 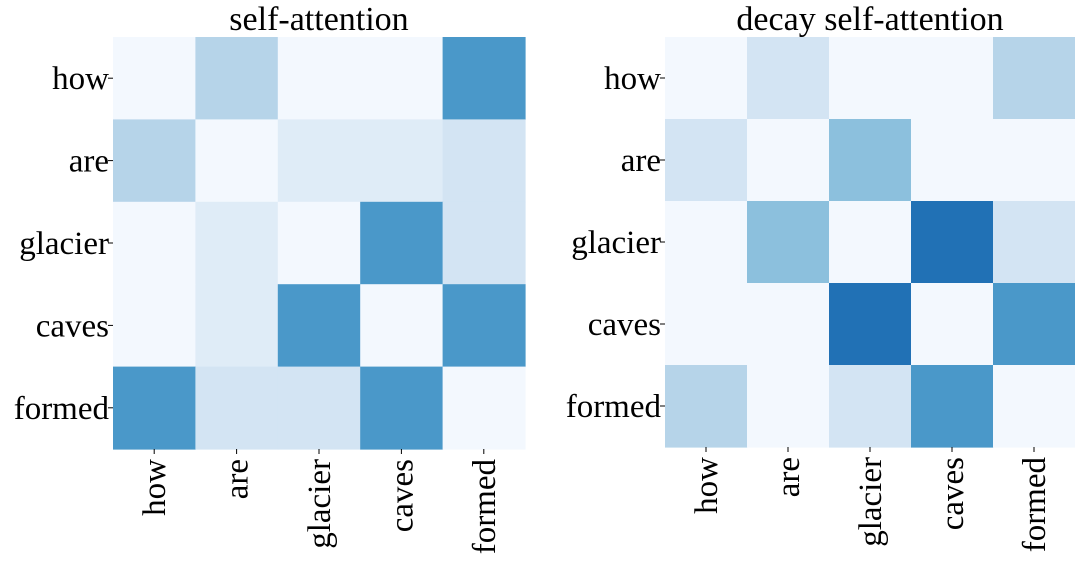 I want to click on chart-title: self-attention, so click(x=318, y=19).